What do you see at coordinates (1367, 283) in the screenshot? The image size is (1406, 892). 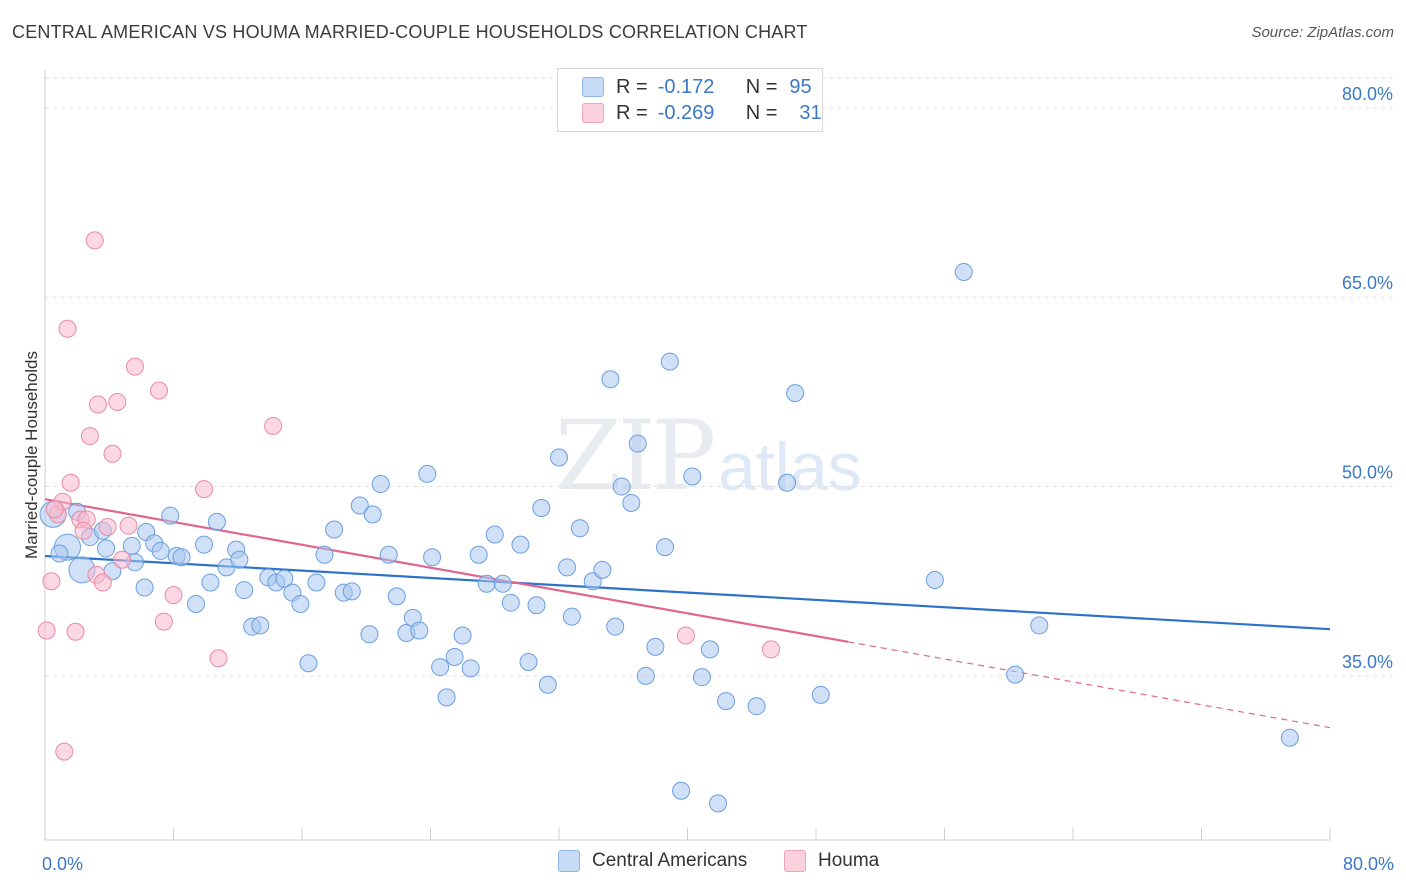 I see `y-tick-label: 65.0%` at bounding box center [1367, 283].